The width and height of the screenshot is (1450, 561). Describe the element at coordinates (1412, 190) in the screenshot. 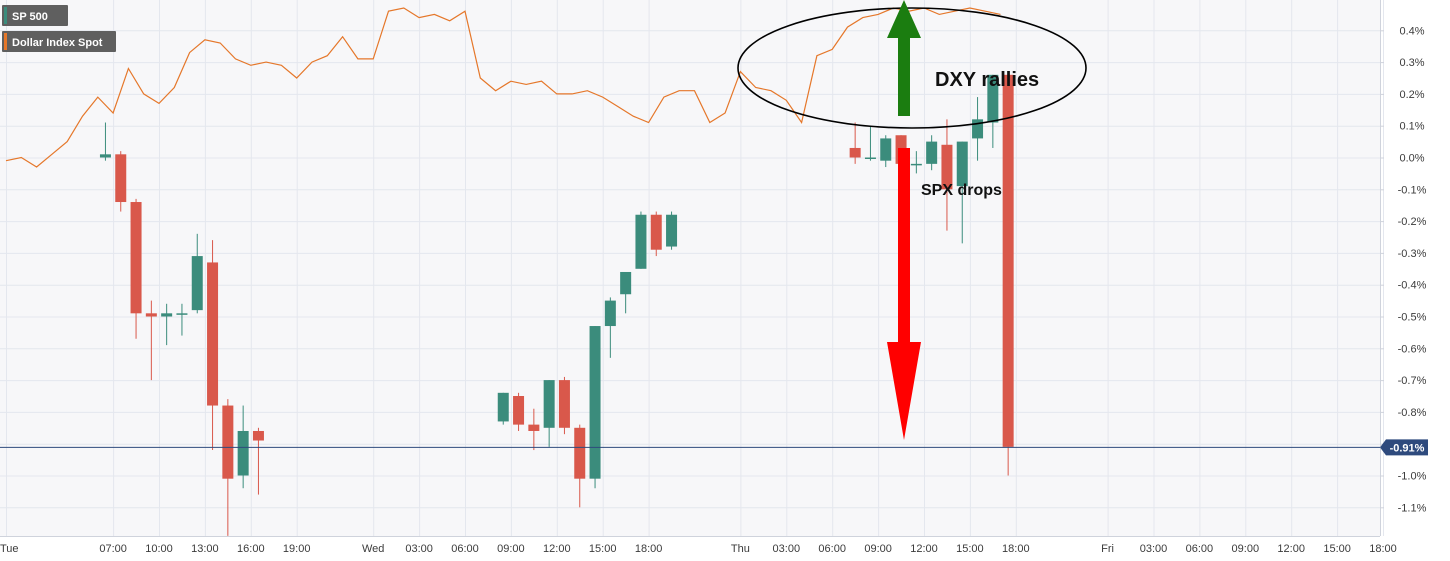

I see `y-tick-label: -0.1%` at that location.